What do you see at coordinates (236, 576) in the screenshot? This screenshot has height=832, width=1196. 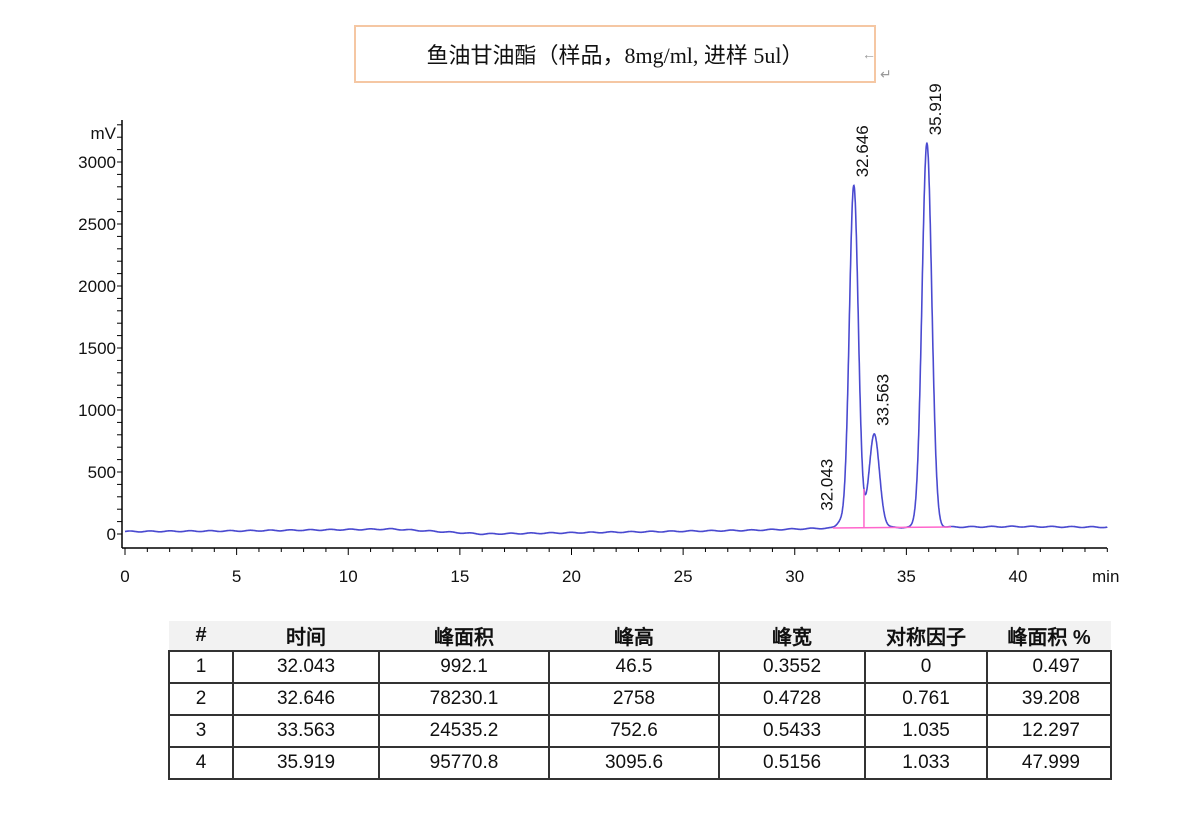 I see `x-tick-label: 5` at bounding box center [236, 576].